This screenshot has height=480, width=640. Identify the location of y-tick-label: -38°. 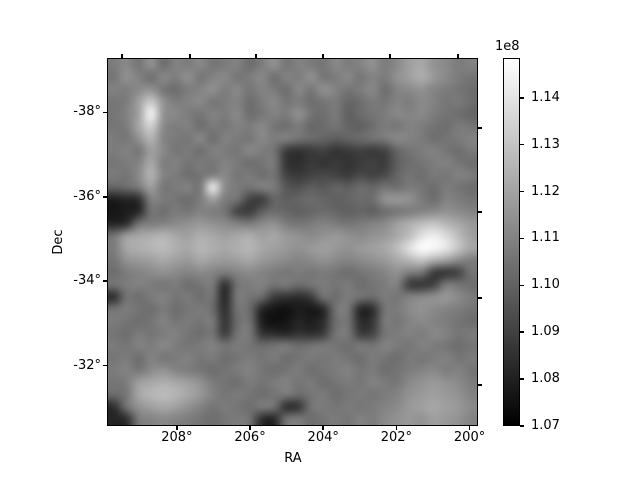
(87, 112).